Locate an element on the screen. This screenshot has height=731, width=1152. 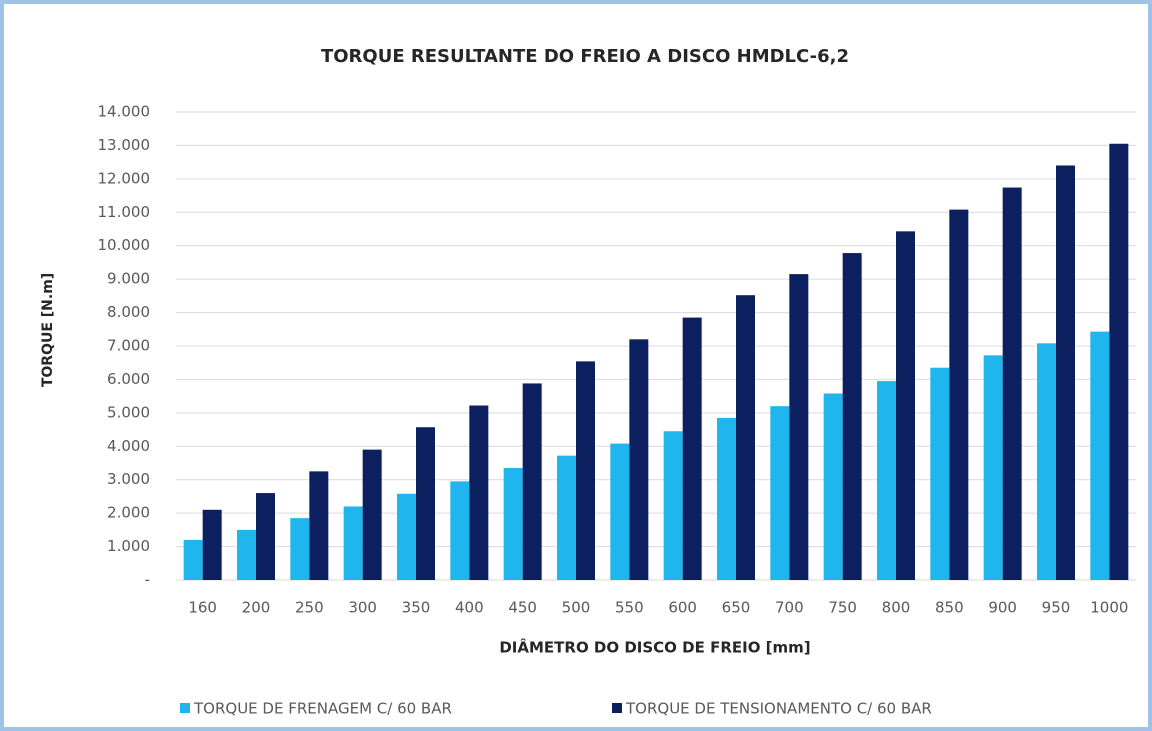
y-tick-label: 8.000 is located at coordinates (128, 312).